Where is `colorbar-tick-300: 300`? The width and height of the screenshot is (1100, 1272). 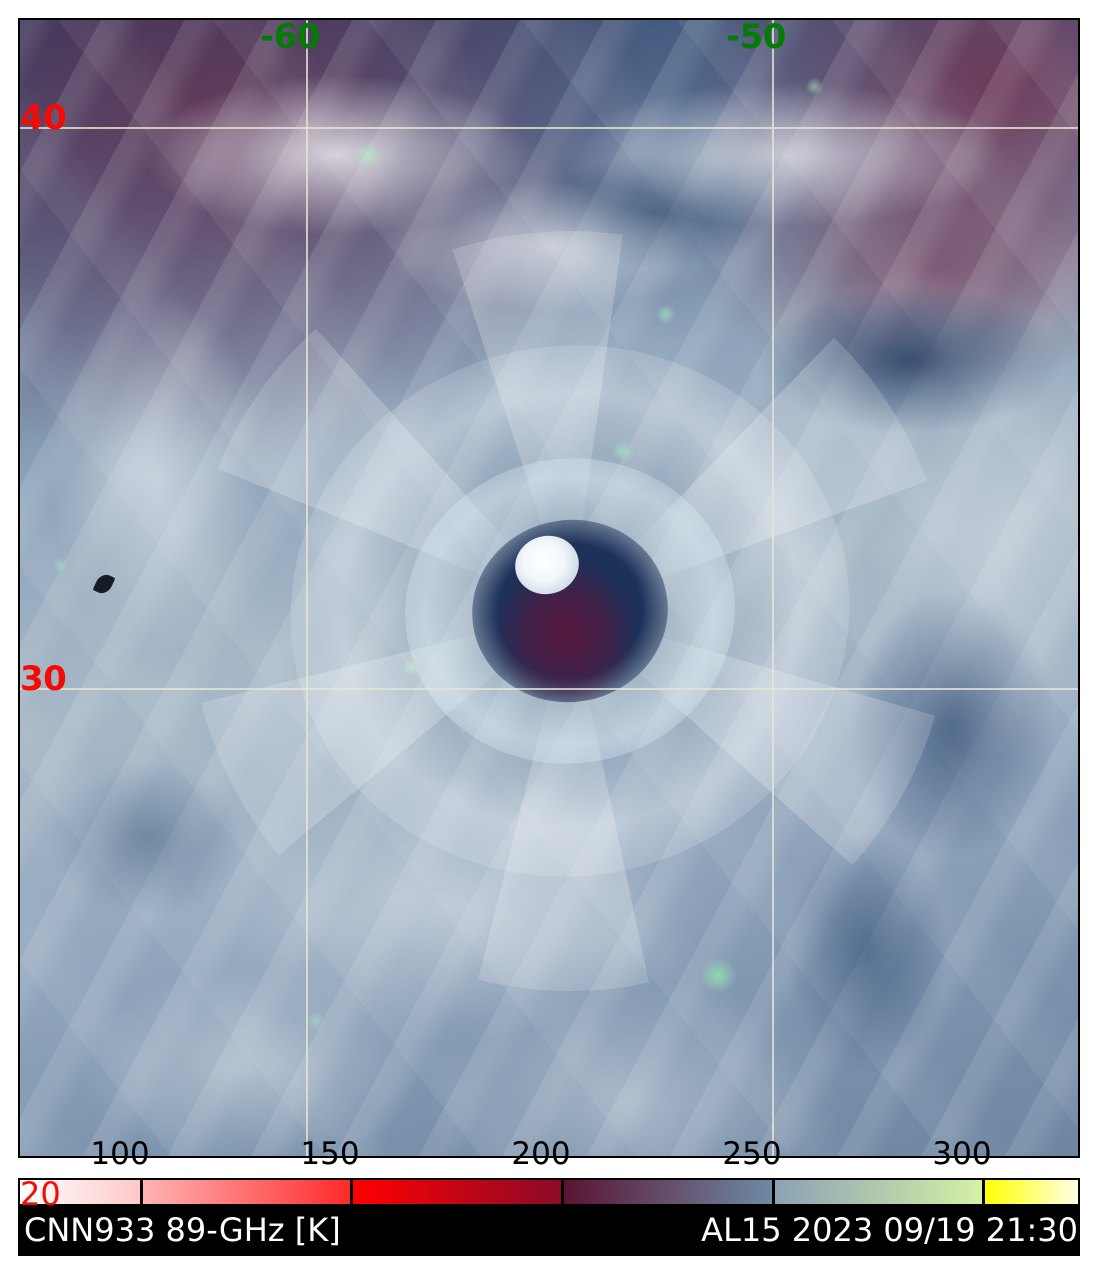
colorbar-tick-300: 300 is located at coordinates (962, 1154).